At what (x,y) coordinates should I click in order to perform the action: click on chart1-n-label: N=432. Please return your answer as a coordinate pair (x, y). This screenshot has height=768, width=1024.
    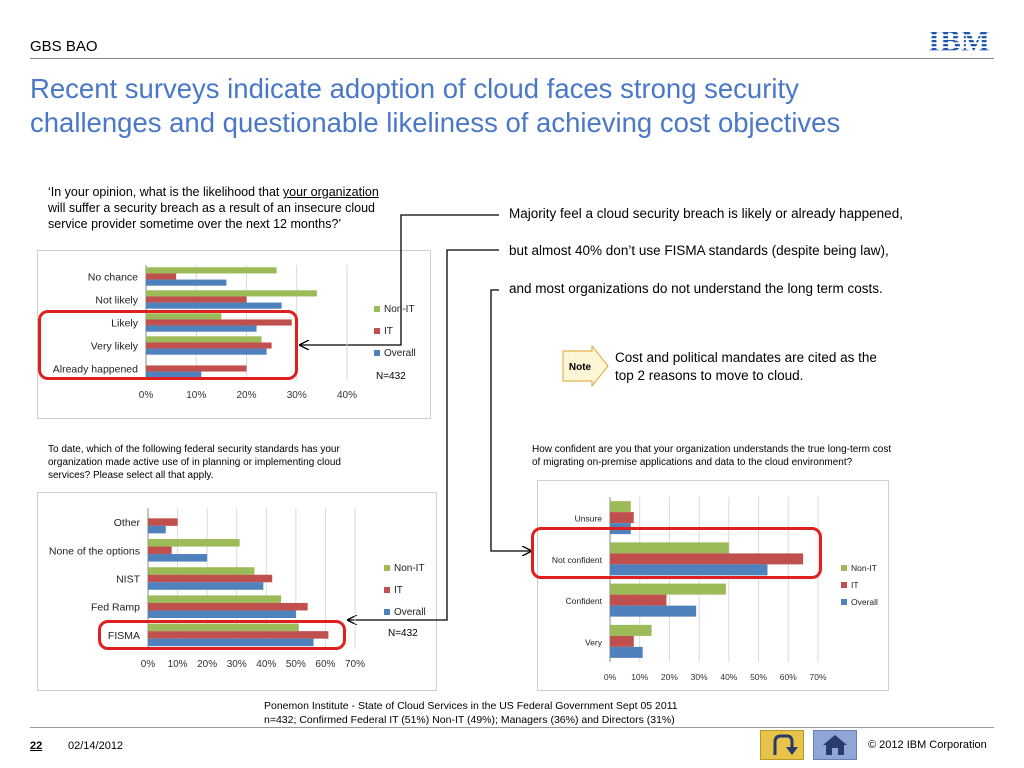
    Looking at the image, I should click on (391, 376).